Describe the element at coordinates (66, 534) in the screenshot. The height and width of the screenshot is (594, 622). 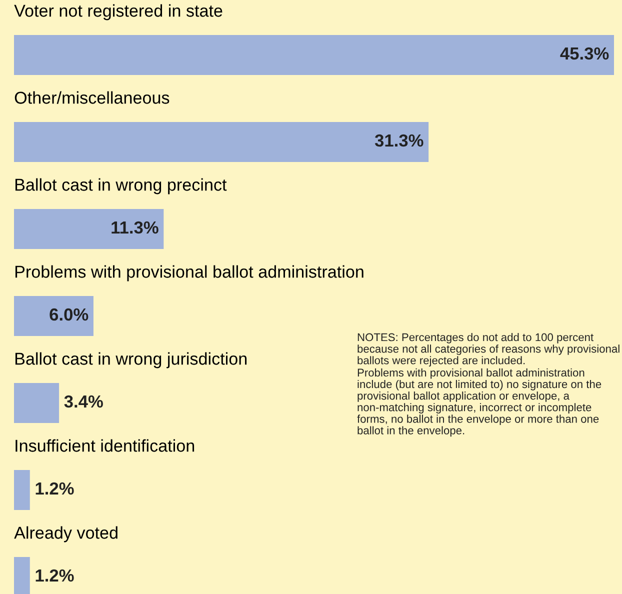
I see `y-tick-label: Already voted` at that location.